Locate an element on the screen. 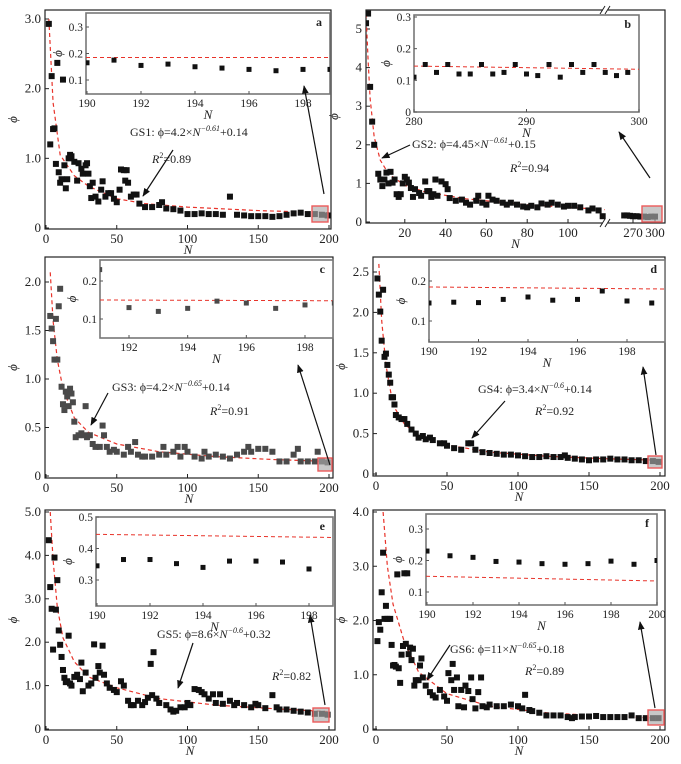  x-tick-label: 20 is located at coordinates (404, 232).